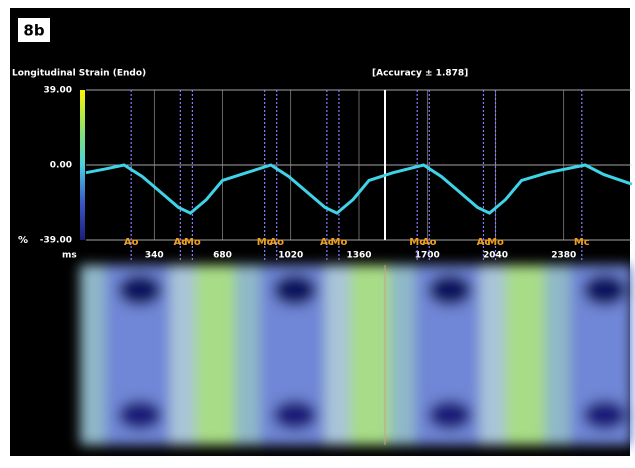  What do you see at coordinates (290, 256) in the screenshot?
I see `x-tick-label: 1020` at bounding box center [290, 256].